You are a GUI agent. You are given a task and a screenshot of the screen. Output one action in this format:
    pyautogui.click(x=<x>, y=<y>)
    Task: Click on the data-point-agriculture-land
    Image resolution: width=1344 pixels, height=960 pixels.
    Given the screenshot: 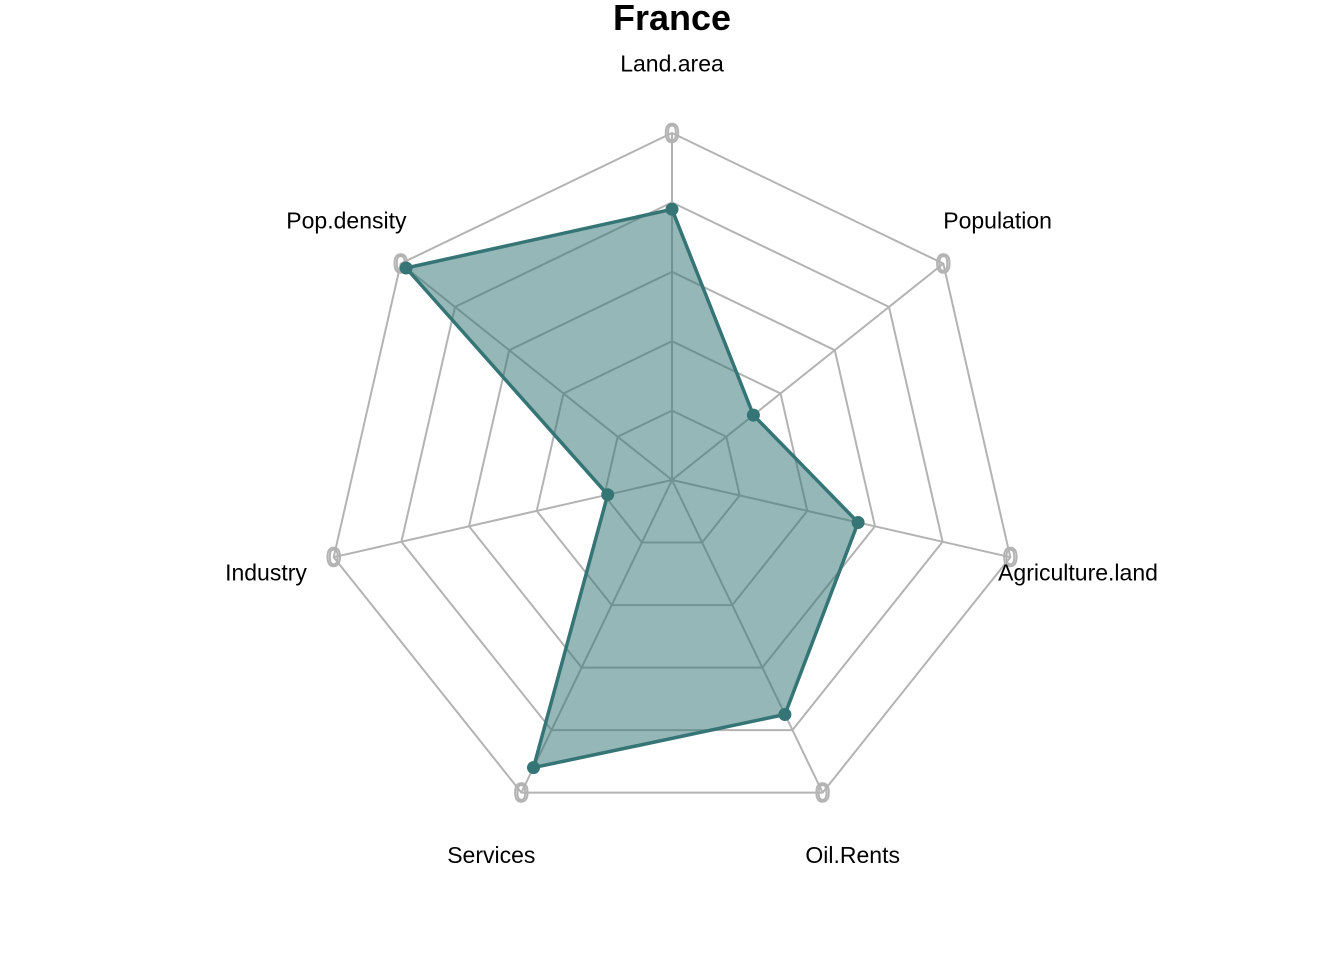 What is the action you would take?
    pyautogui.click(x=858, y=522)
    